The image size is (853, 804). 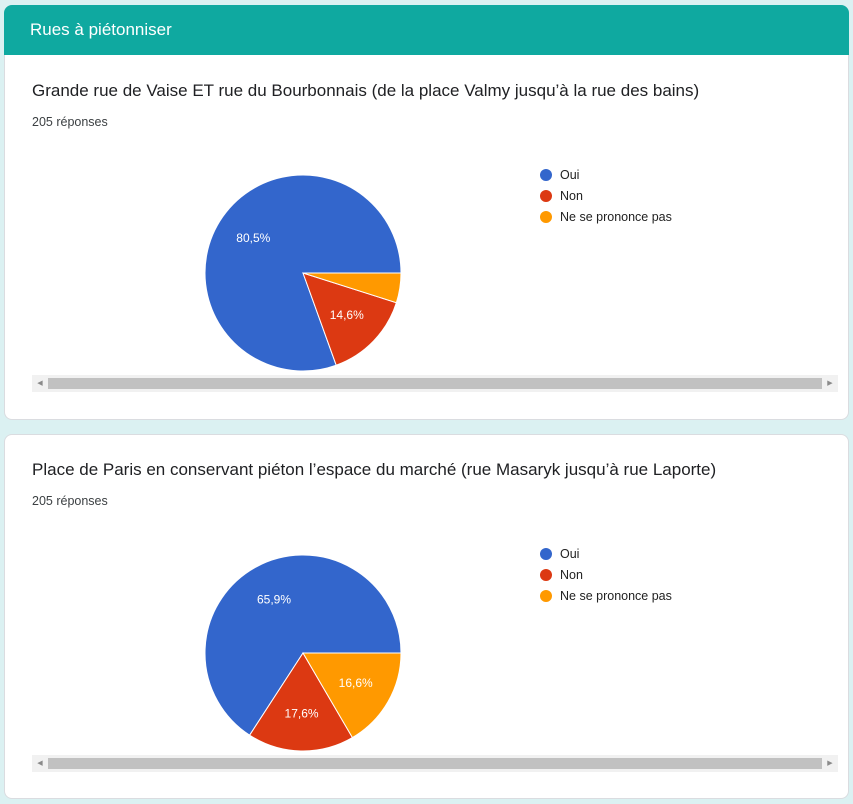 What do you see at coordinates (347, 315) in the screenshot?
I see `data-label-non: 14,6%` at bounding box center [347, 315].